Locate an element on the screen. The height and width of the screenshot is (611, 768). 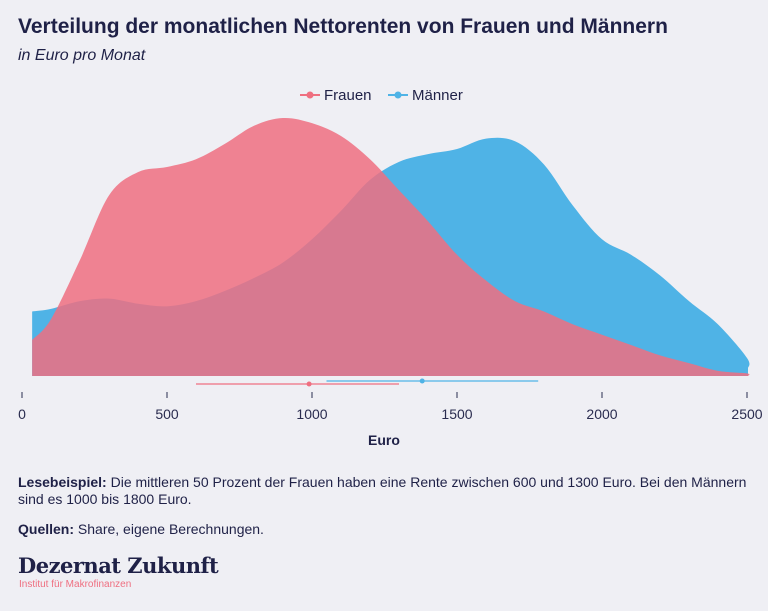
x-tick-label: 2000 is located at coordinates (601, 414).